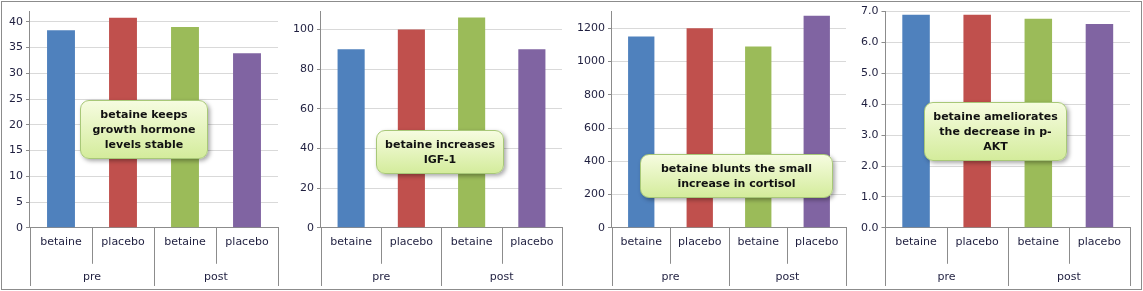 This screenshot has height=291, width=1143. Describe the element at coordinates (16, 73) in the screenshot. I see `y-tick-label: 30` at that location.